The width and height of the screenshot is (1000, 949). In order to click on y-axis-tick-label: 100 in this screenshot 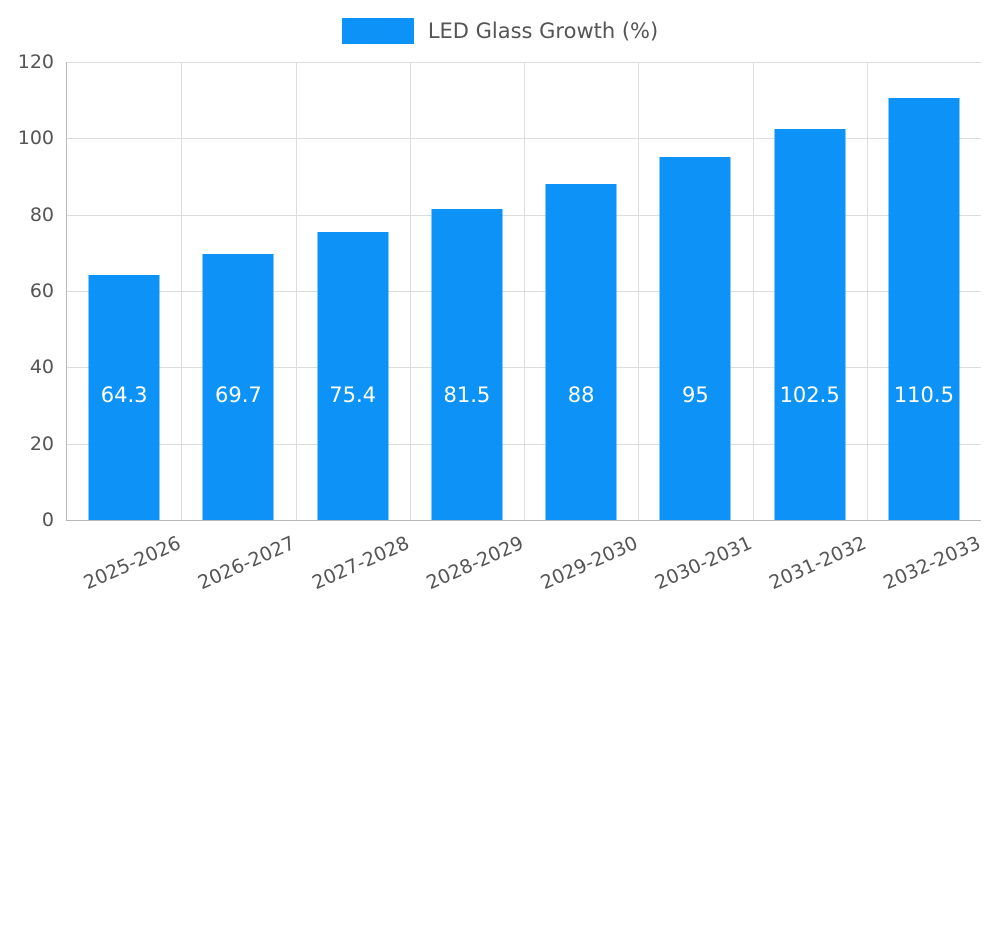, I will do `click(35, 138)`.